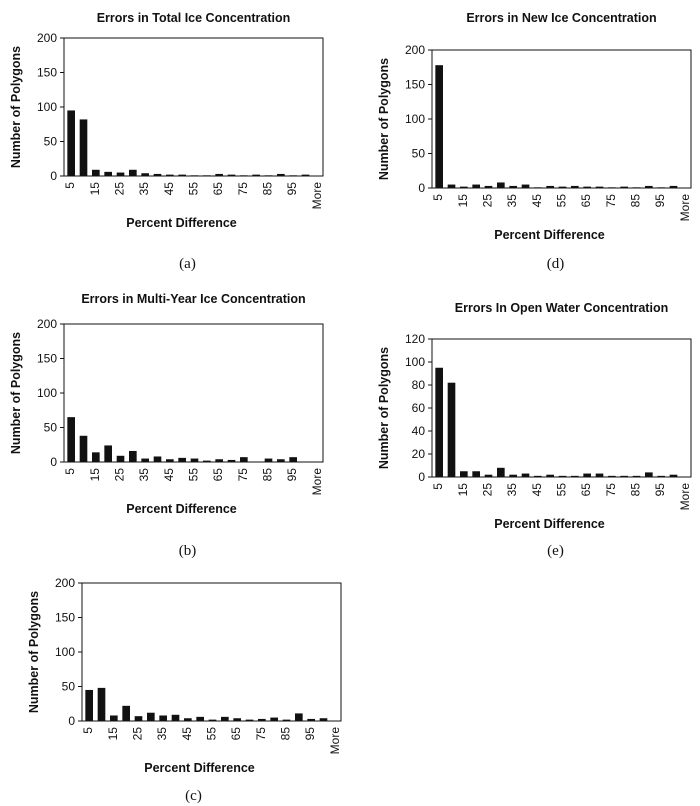 This screenshot has width=700, height=806. What do you see at coordinates (419, 408) in the screenshot?
I see `y-tick-label: 60` at bounding box center [419, 408].